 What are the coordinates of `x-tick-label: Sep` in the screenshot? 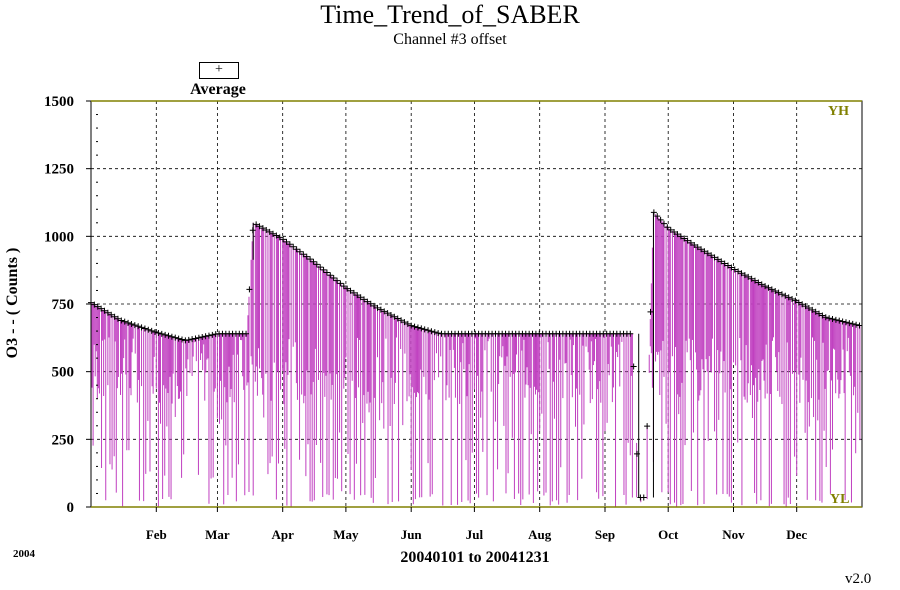 It's located at (605, 534).